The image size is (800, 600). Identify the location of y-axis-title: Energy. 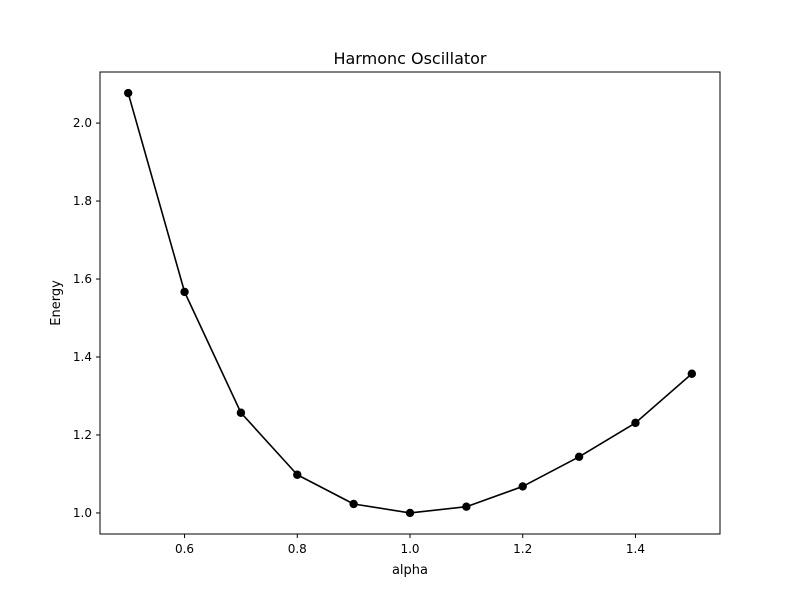
(56, 303).